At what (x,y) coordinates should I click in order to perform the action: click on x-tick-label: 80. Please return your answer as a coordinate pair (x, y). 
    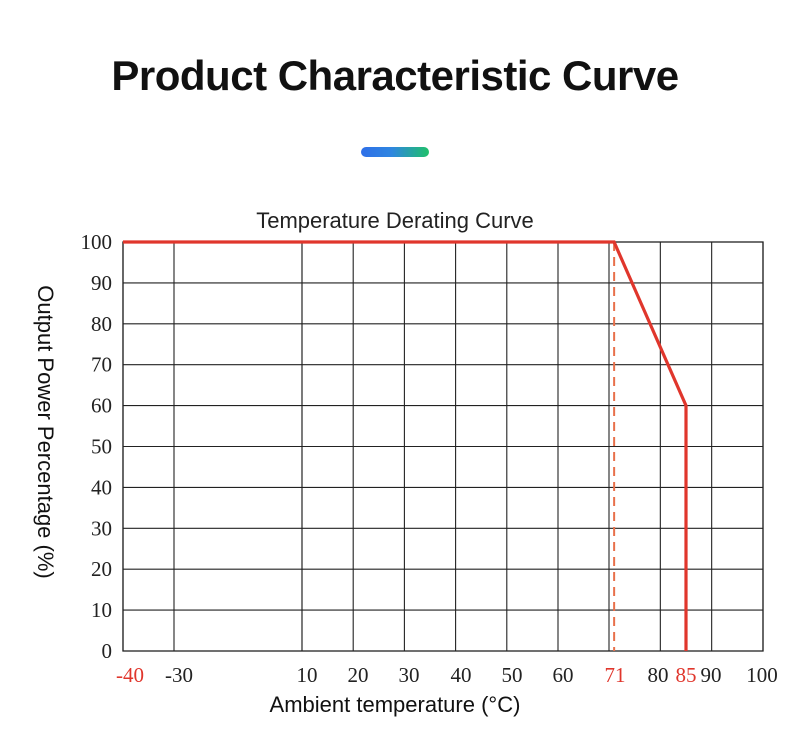
    Looking at the image, I should click on (658, 675).